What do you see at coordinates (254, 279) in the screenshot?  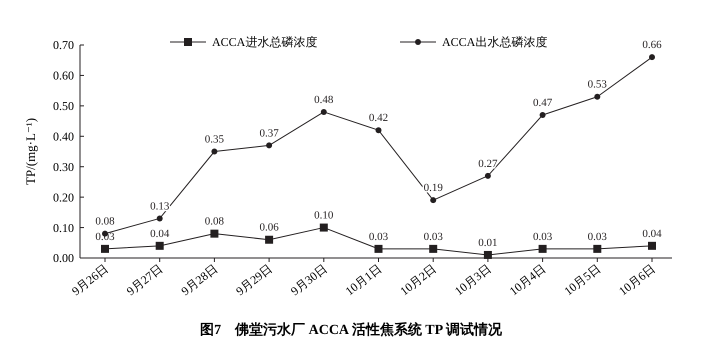 I see `x-tick-label: 9月29日` at bounding box center [254, 279].